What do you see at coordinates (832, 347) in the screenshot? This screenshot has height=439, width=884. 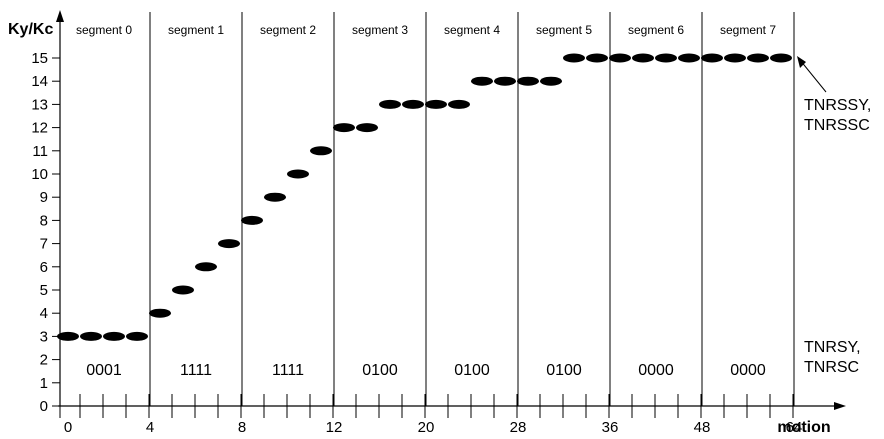 I see `annotation-bottom-line1: TNRSY,` at bounding box center [832, 347].